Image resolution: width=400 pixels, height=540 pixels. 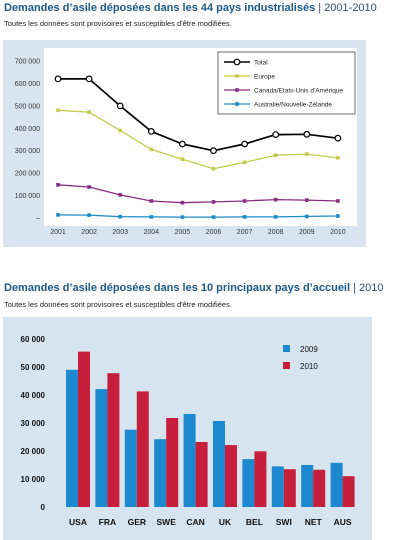 I want to click on legend-label: 2009, so click(x=309, y=349).